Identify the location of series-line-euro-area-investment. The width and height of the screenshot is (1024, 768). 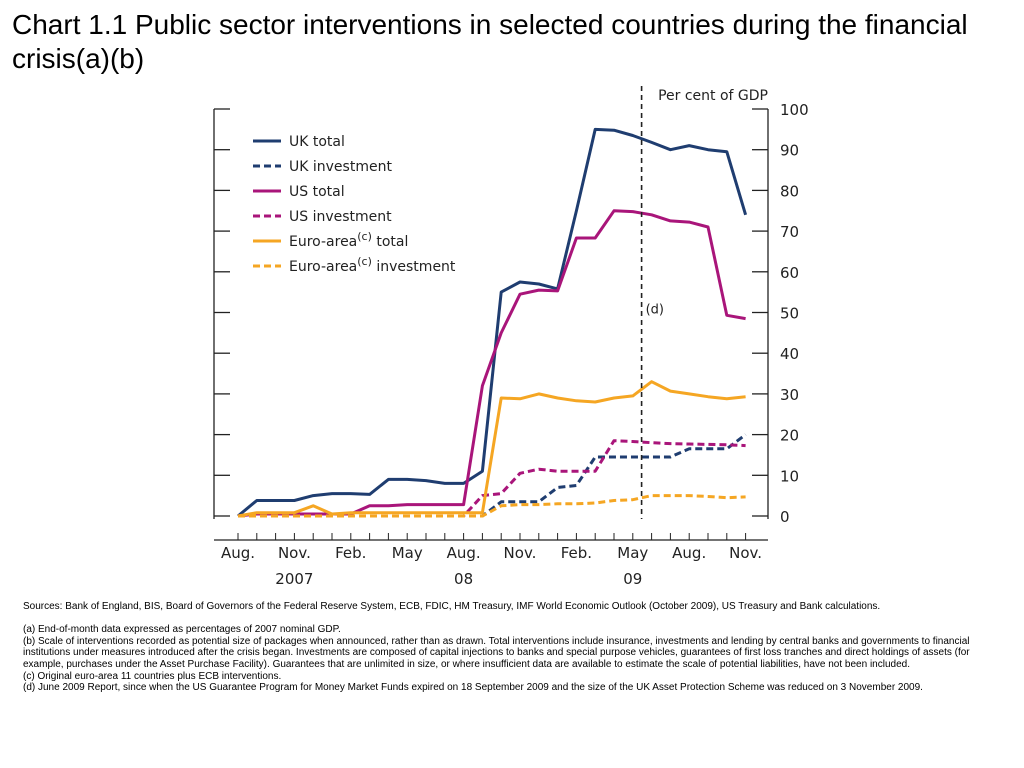
(492, 506).